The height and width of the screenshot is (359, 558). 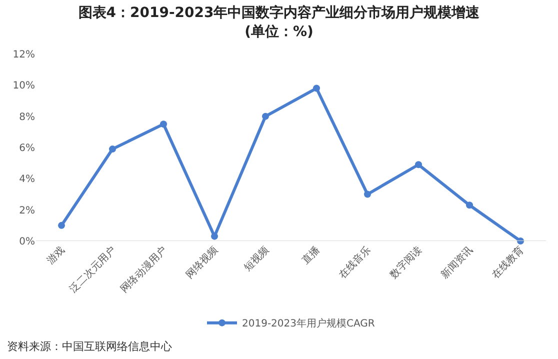 I want to click on x-tick-label: 网络视频, so click(x=201, y=262).